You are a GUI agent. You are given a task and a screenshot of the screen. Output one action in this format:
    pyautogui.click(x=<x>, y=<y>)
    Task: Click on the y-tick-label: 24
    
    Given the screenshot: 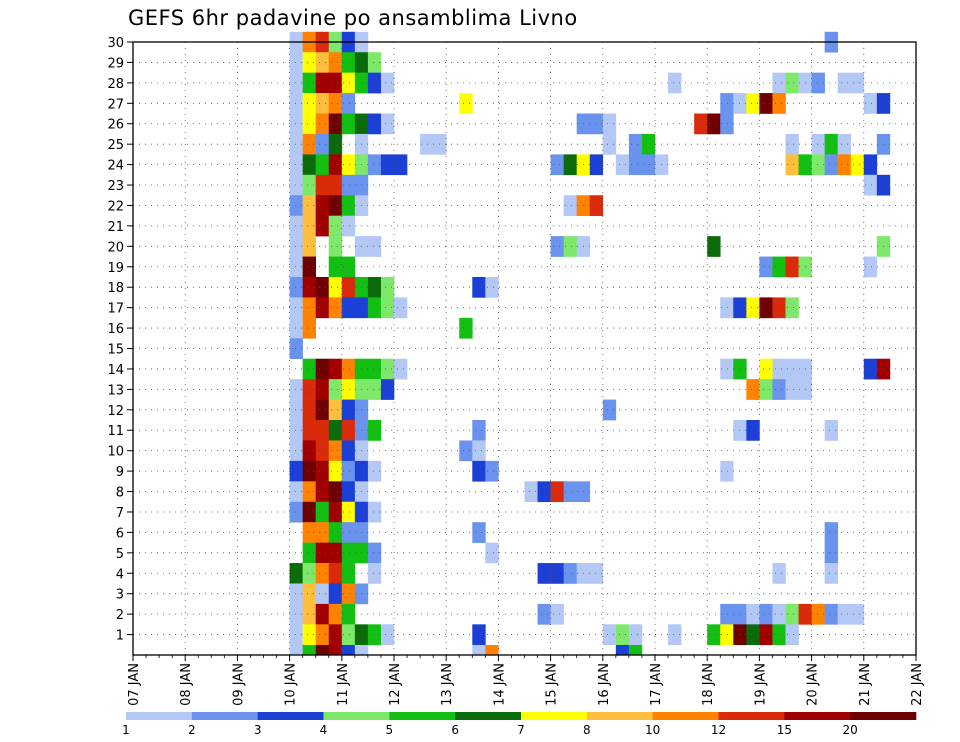 What is the action you would take?
    pyautogui.click(x=115, y=166)
    